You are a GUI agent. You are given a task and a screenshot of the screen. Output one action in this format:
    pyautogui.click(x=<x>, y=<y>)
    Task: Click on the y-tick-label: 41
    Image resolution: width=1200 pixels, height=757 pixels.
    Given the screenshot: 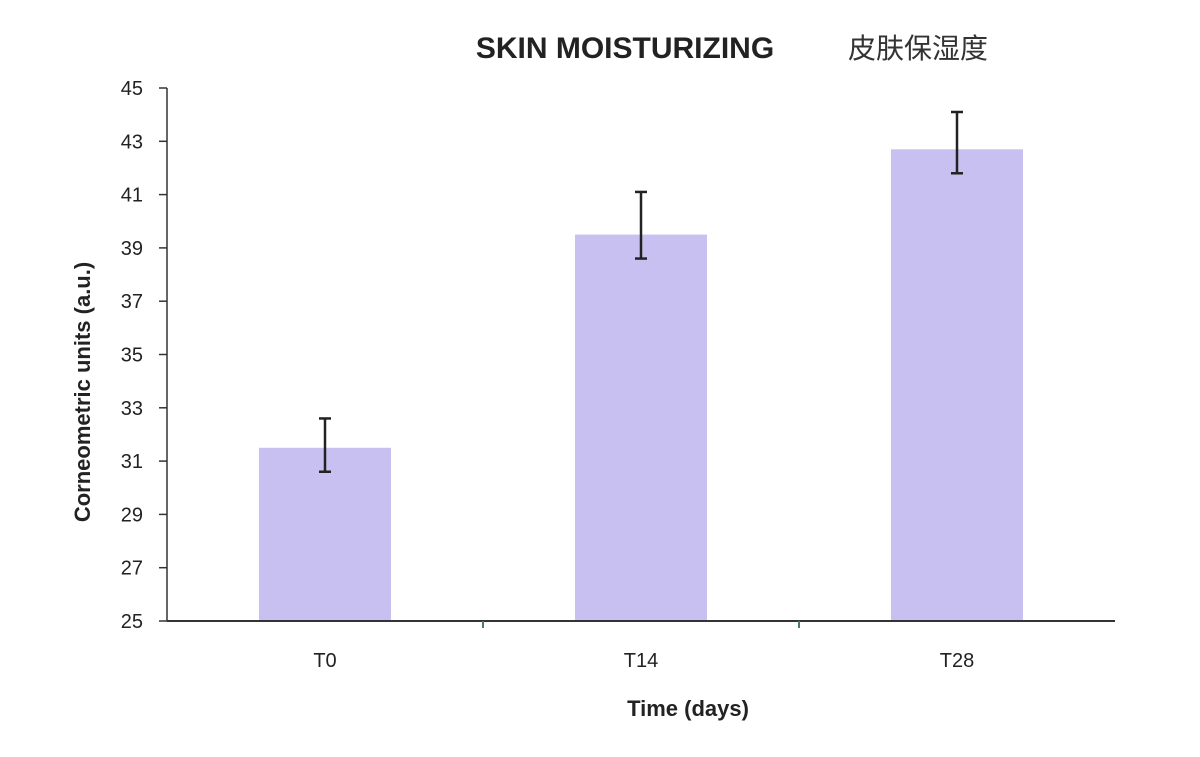 What is the action you would take?
    pyautogui.click(x=132, y=196)
    